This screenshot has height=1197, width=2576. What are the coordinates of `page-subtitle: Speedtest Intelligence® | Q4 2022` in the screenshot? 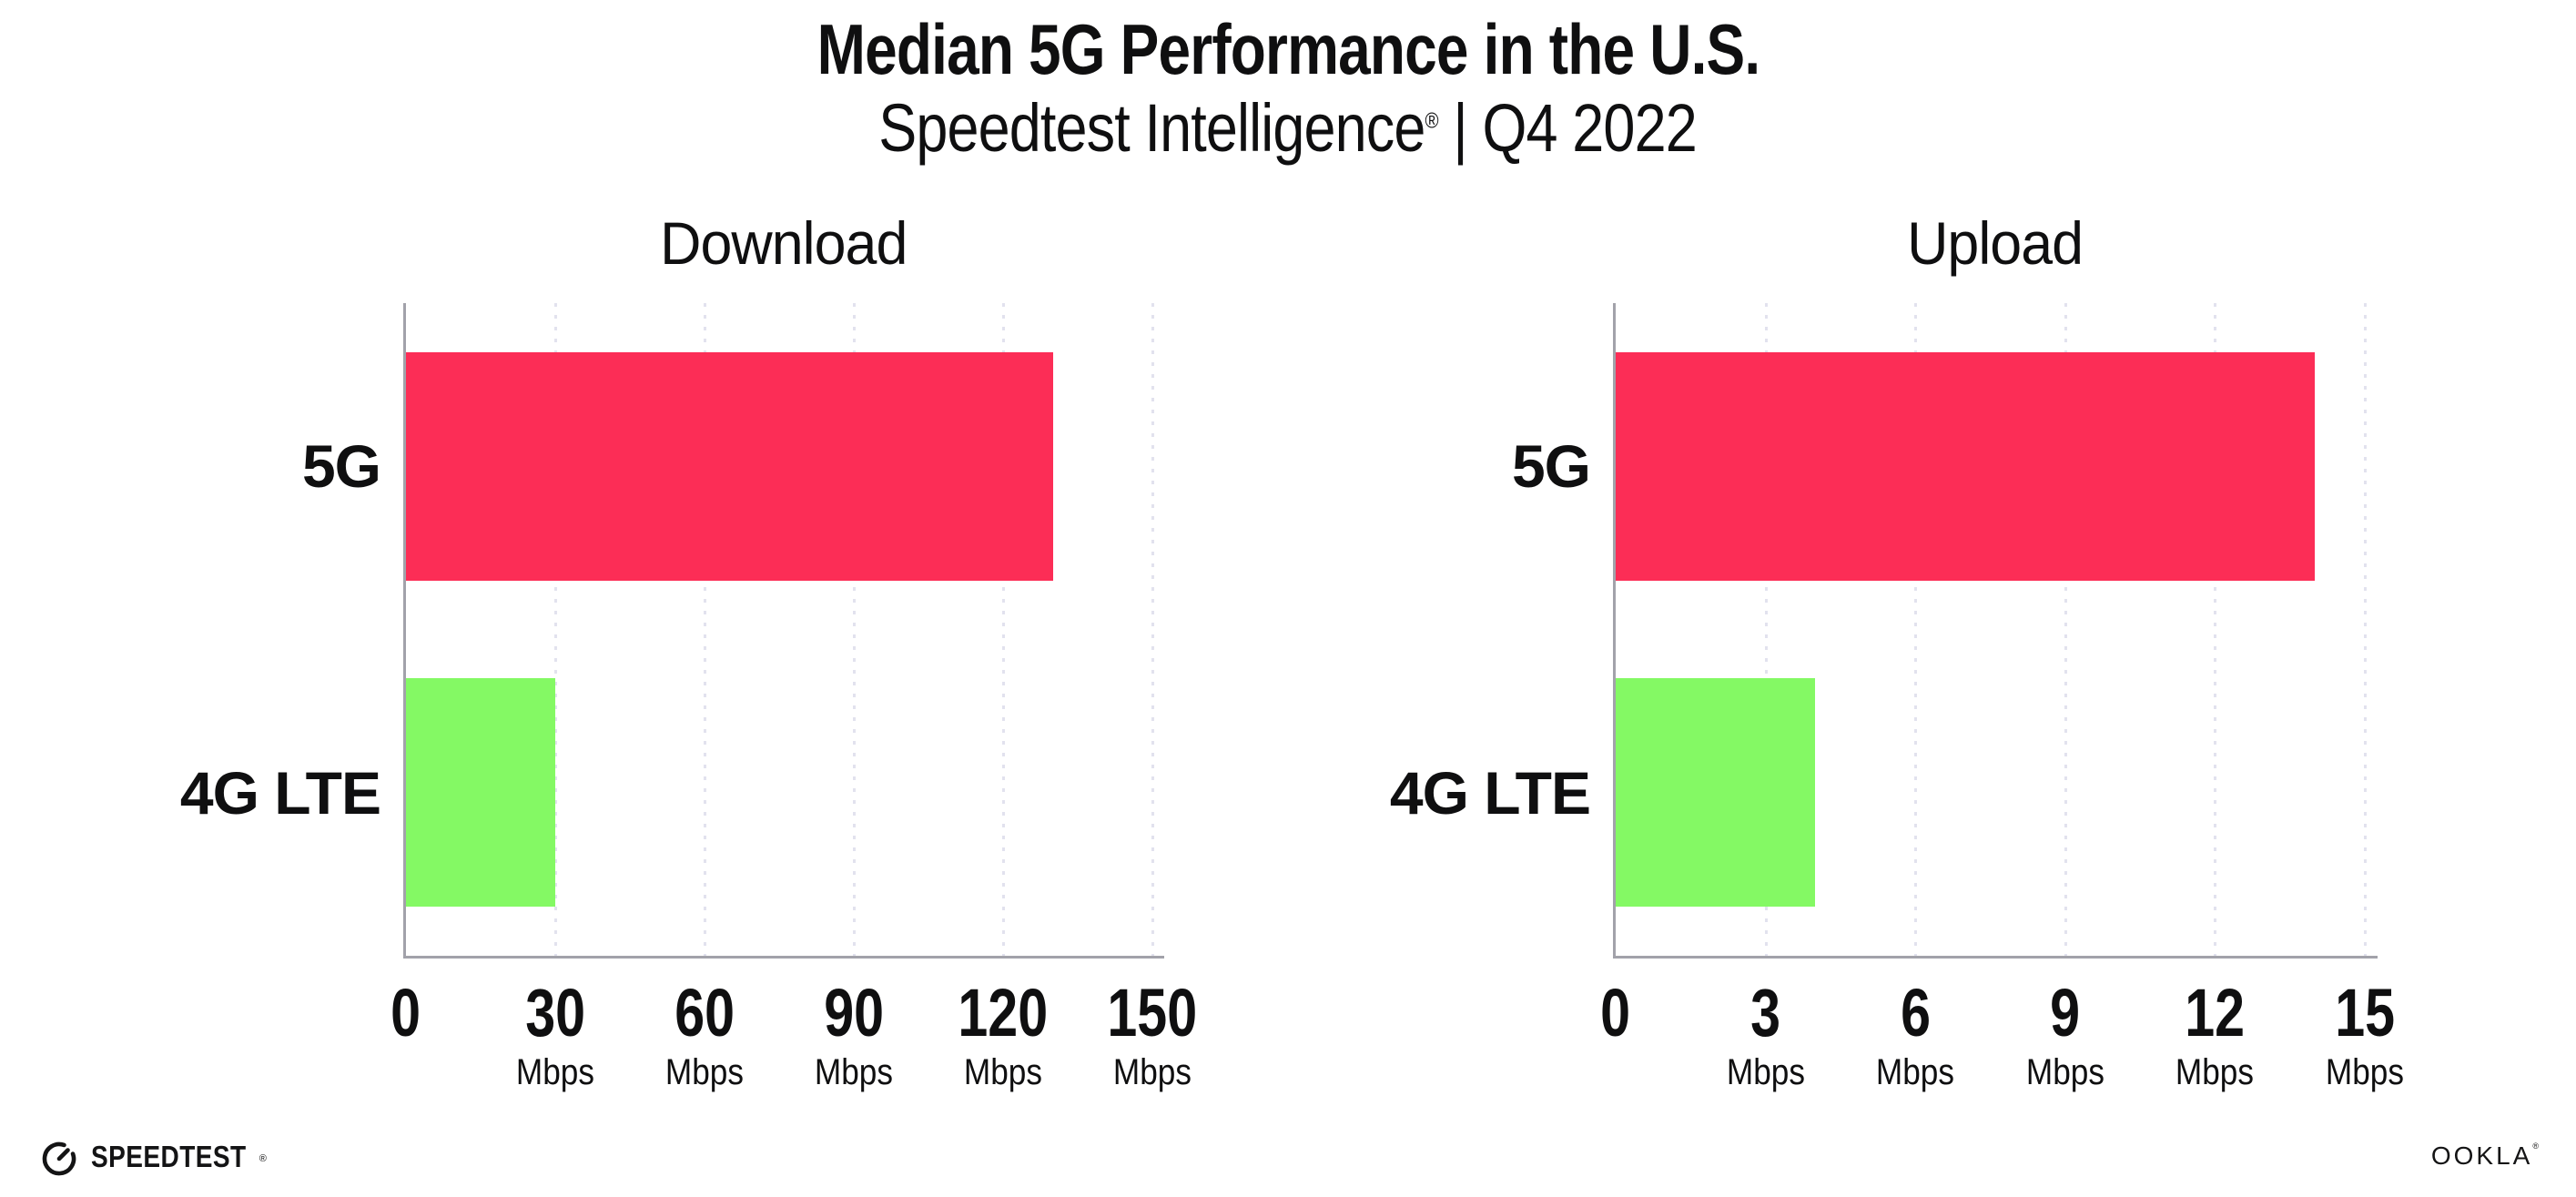 It's located at (1288, 128).